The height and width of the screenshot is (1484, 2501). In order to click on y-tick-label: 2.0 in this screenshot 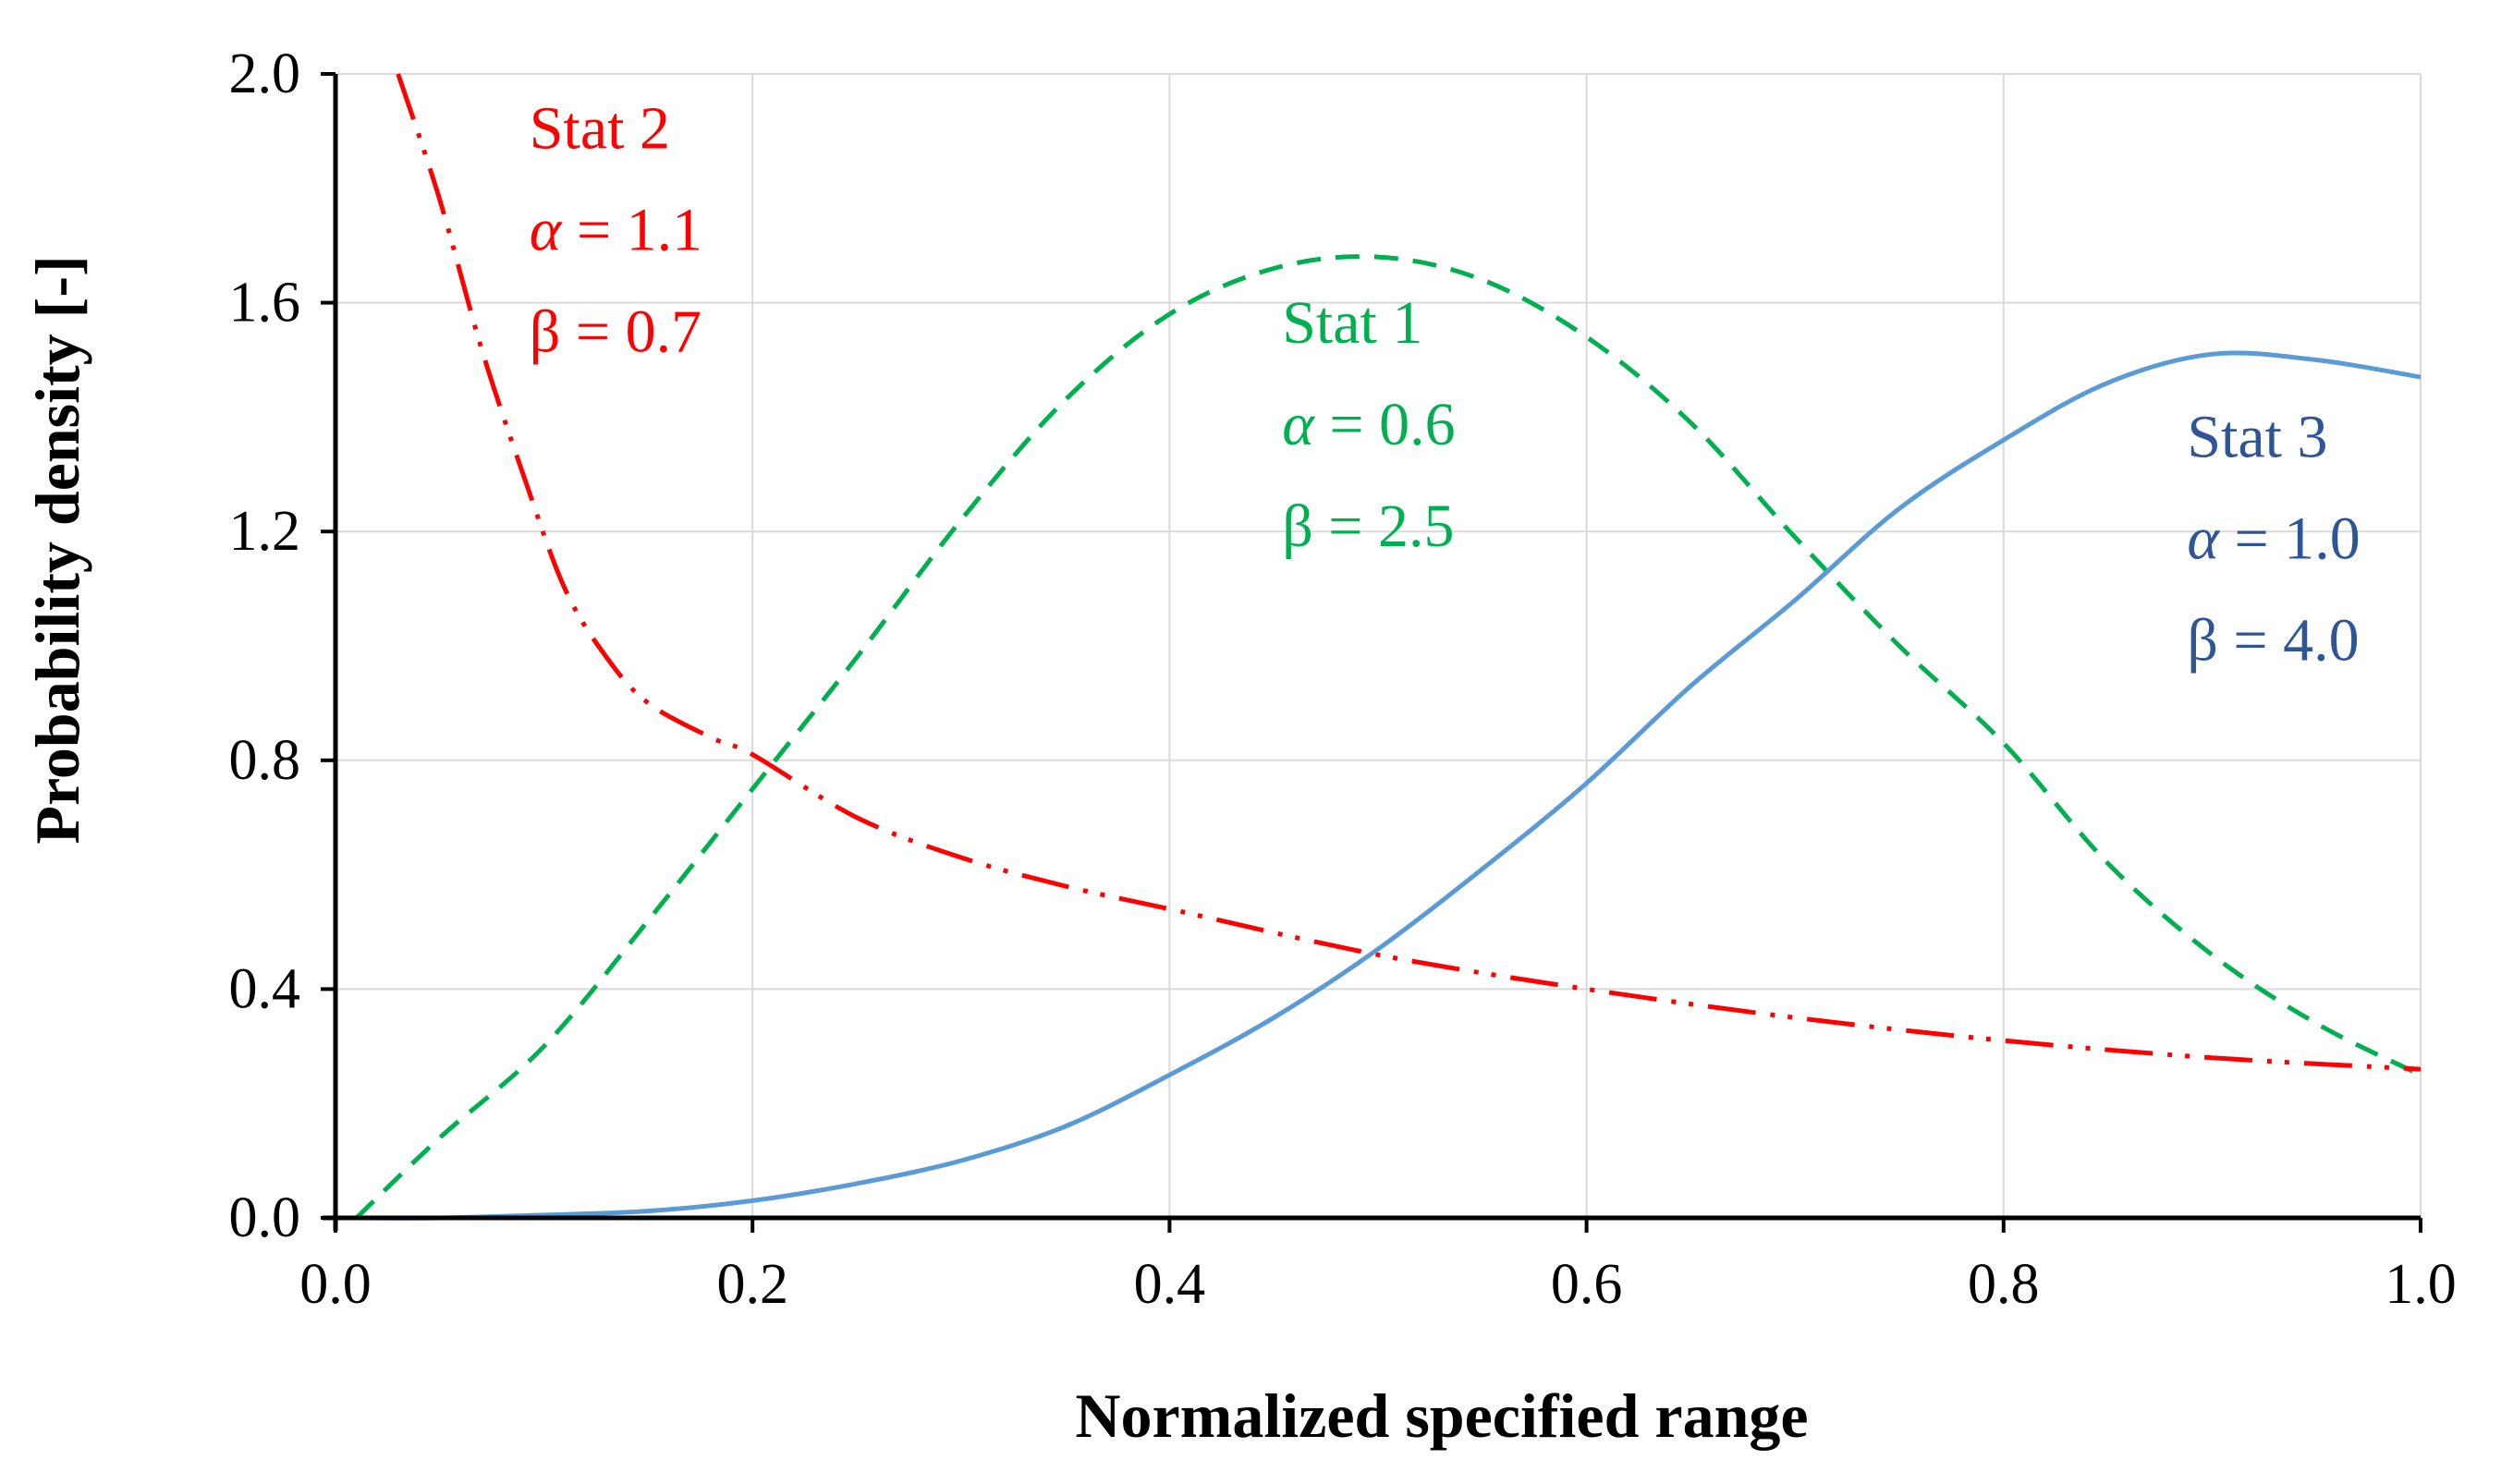, I will do `click(265, 74)`.